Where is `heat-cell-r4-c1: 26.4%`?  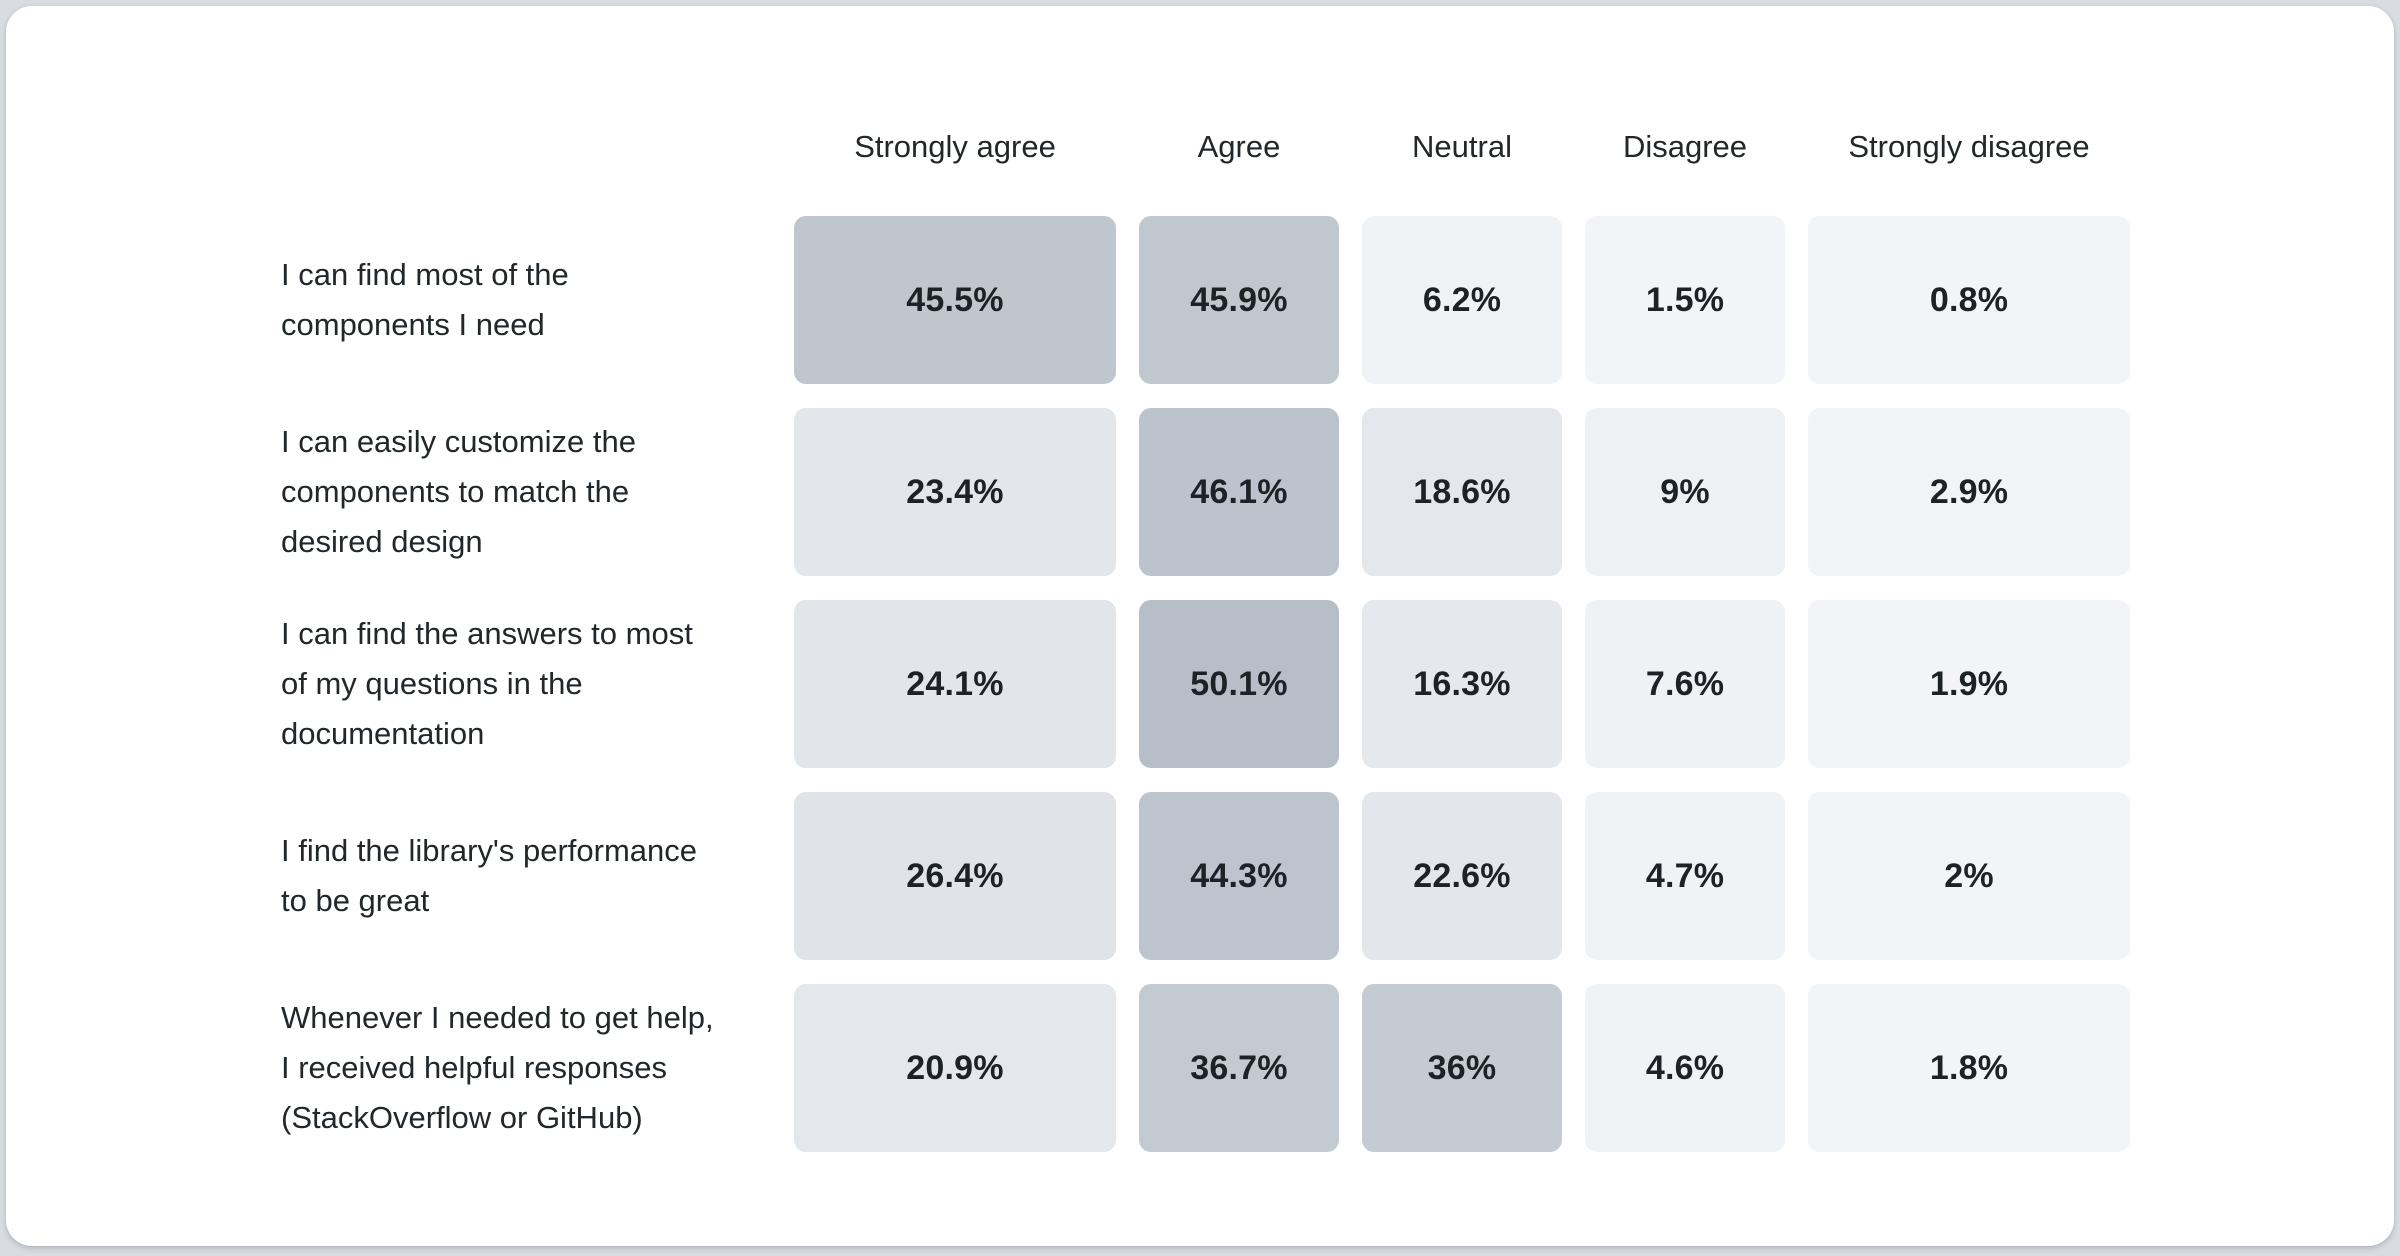 heat-cell-r4-c1: 26.4% is located at coordinates (955, 876).